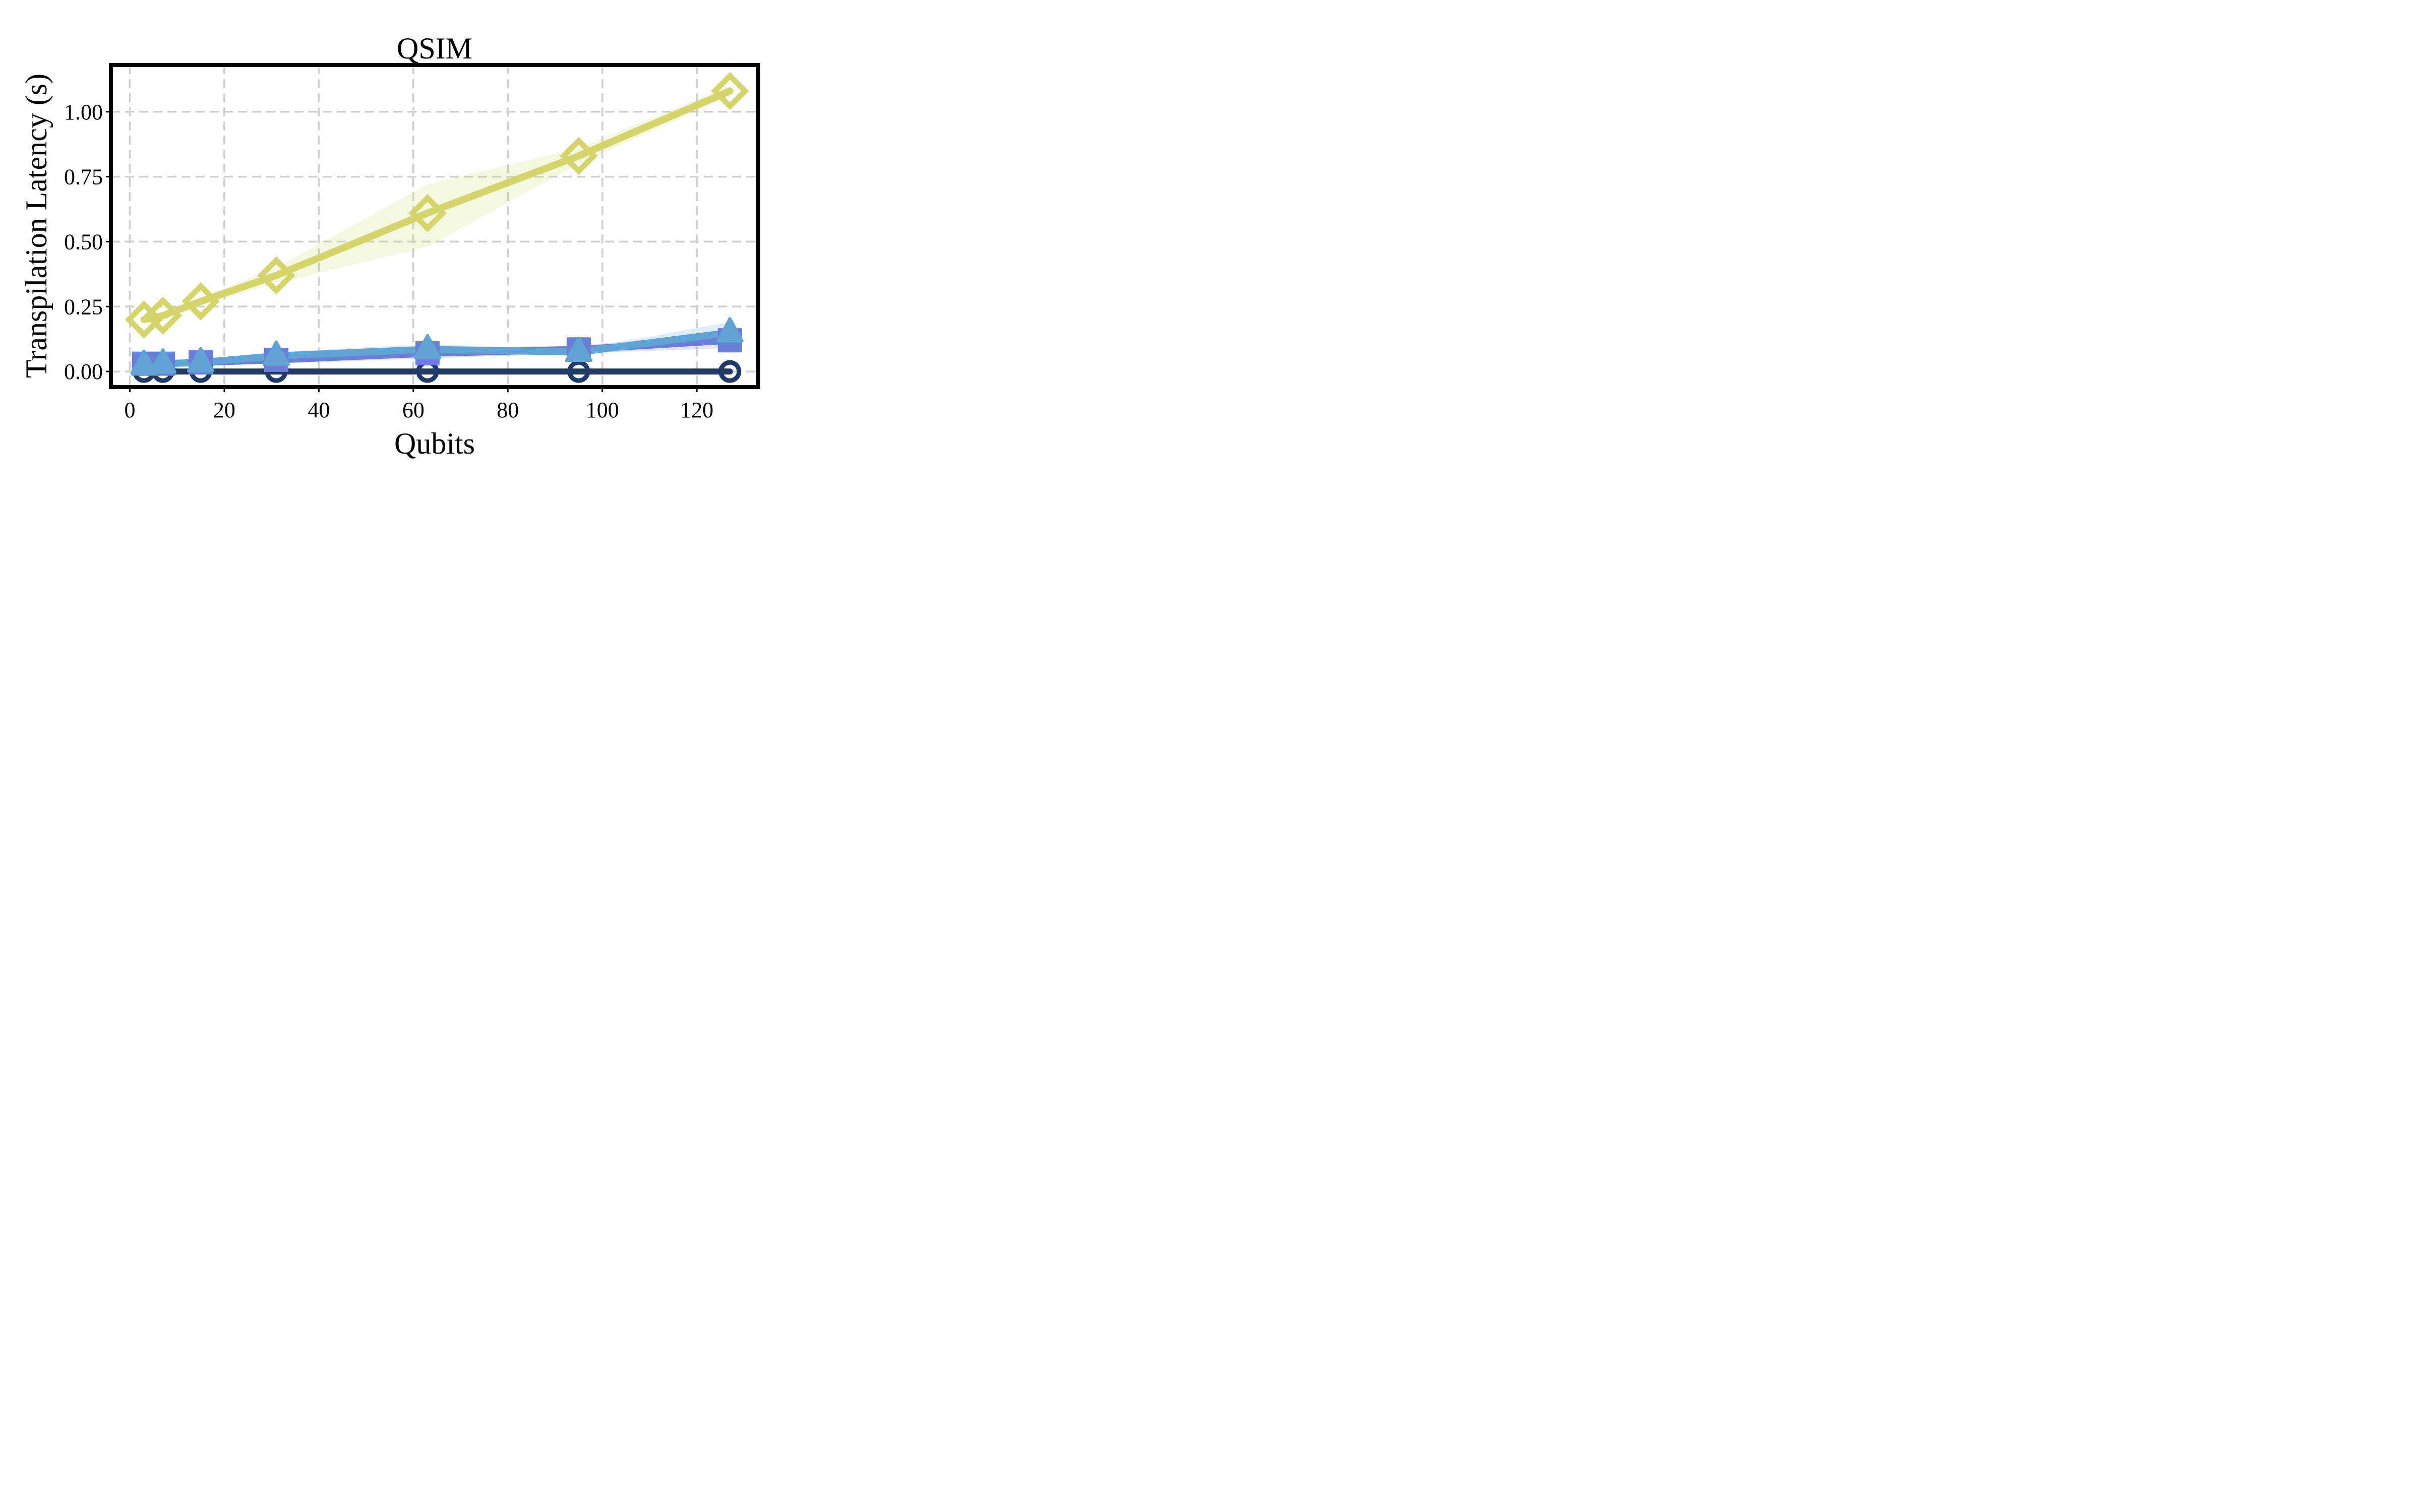 The width and height of the screenshot is (2420, 1512). I want to click on y-tick-label: 0.50, so click(83, 241).